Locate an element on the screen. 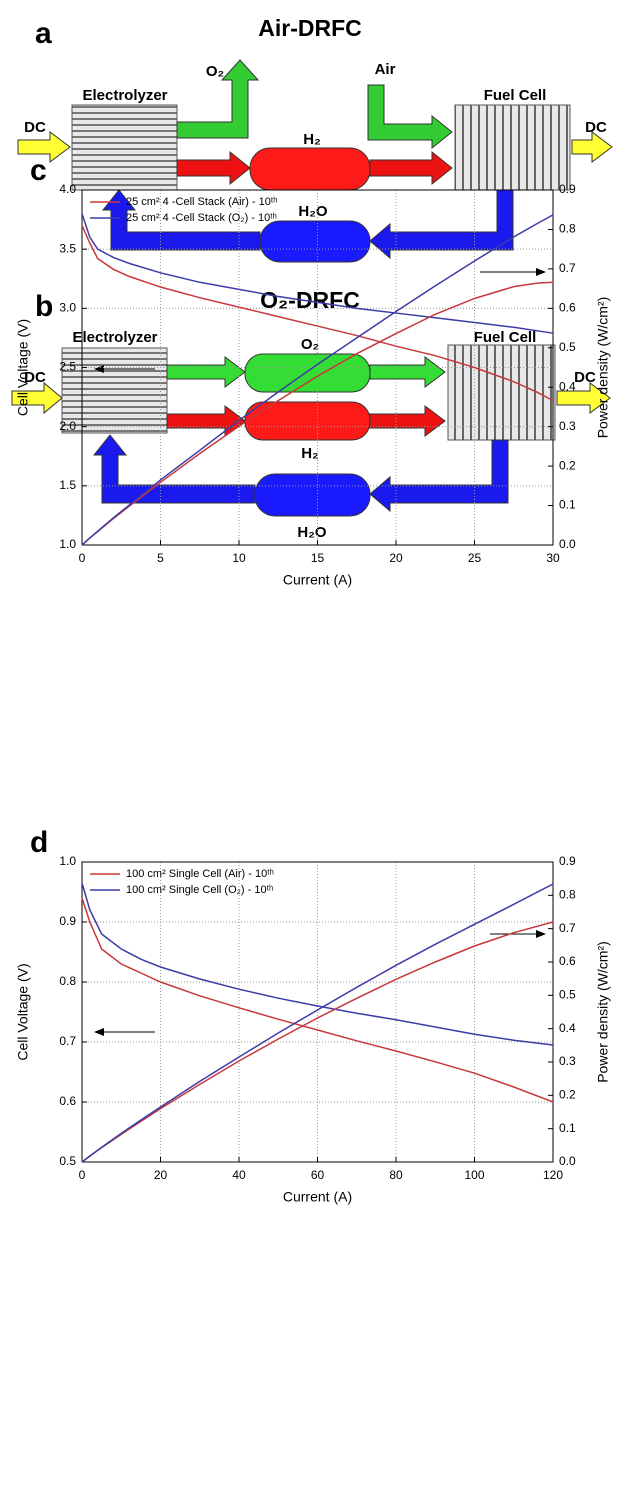  x-tick-label: 30 is located at coordinates (553, 558).